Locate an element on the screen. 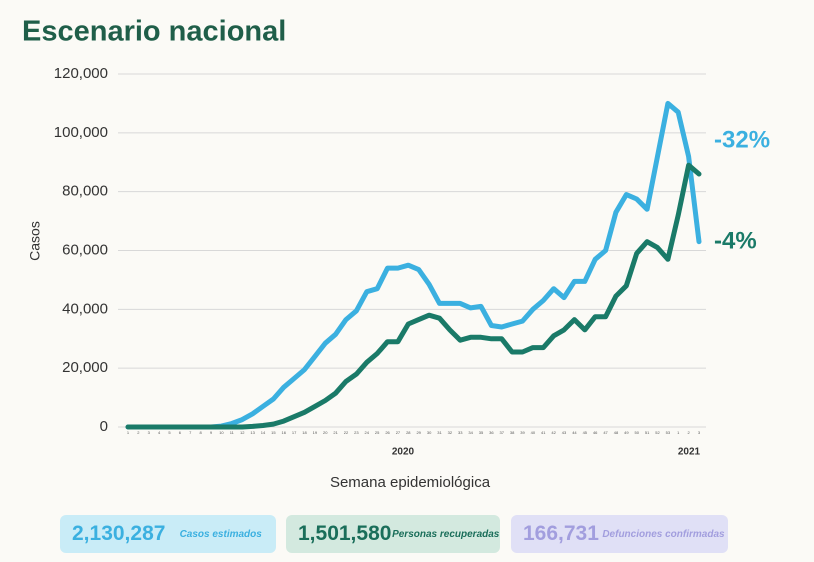 Image resolution: width=814 pixels, height=562 pixels. x-tick-label: 13 is located at coordinates (252, 432).